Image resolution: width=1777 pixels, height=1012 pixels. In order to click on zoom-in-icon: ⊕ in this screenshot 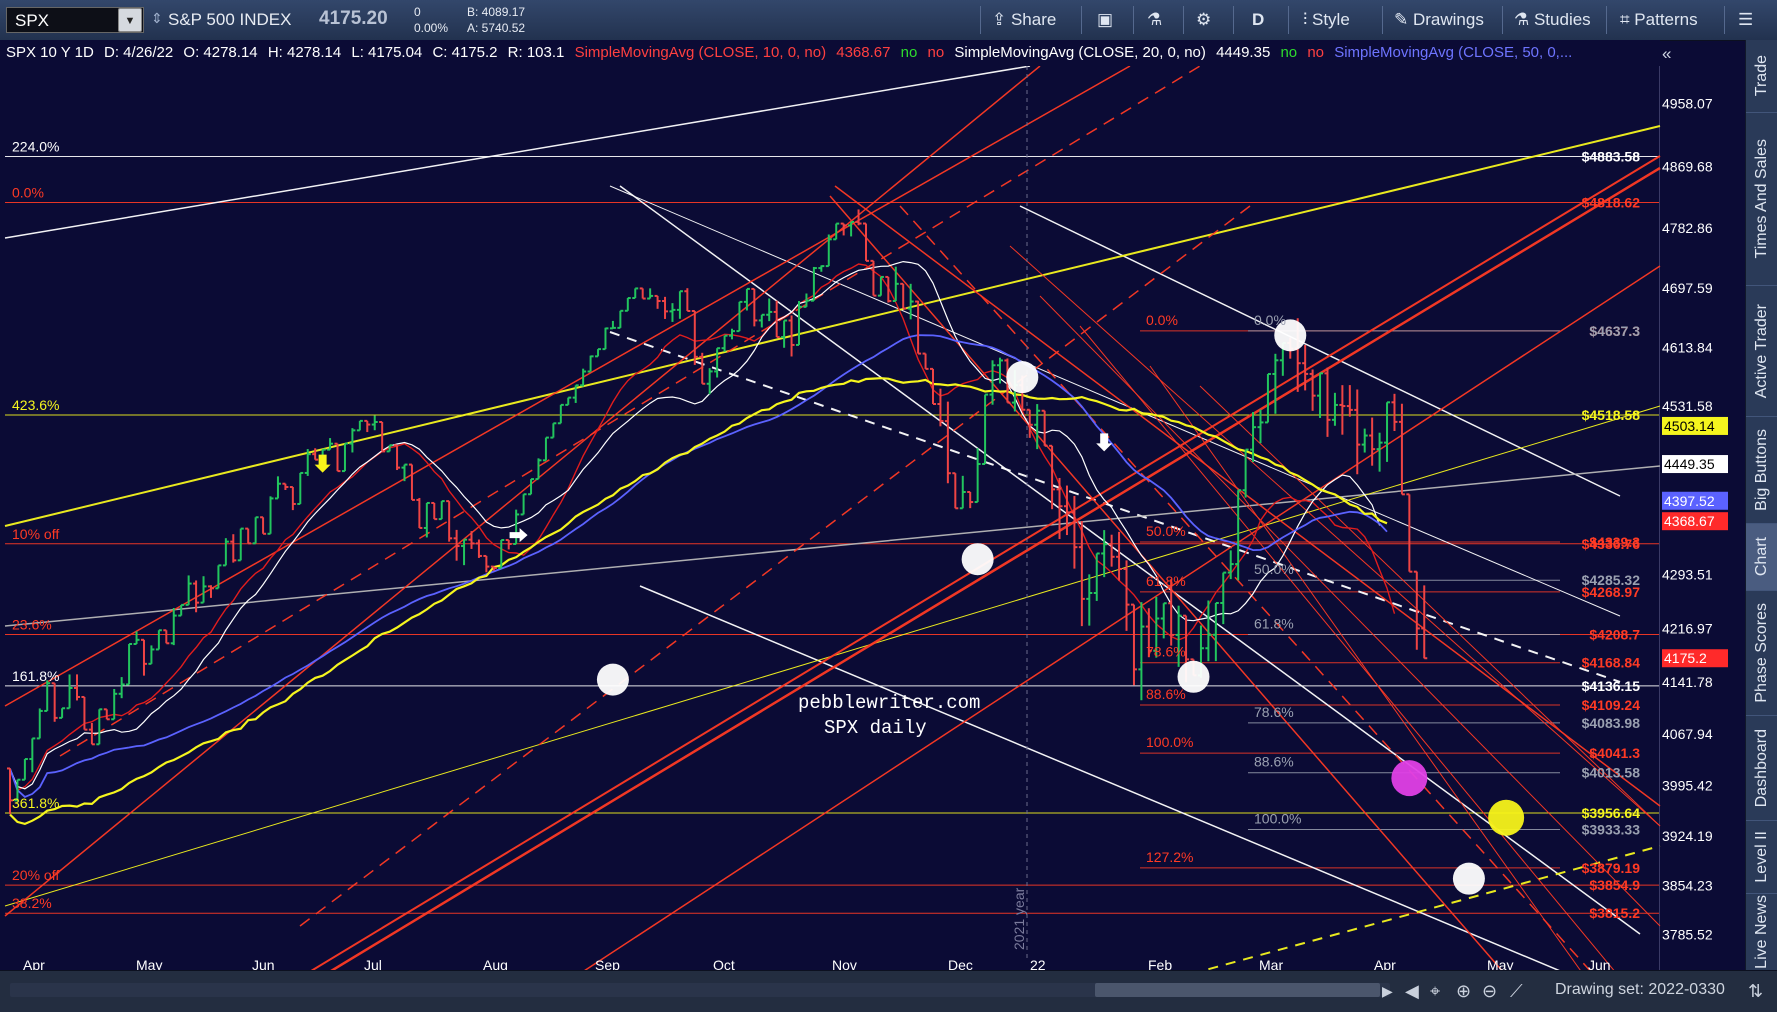, I will do `click(1464, 991)`.